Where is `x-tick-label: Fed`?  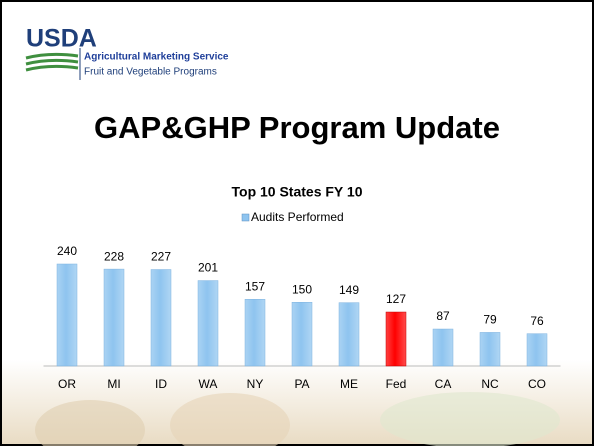
x-tick-label: Fed is located at coordinates (396, 384).